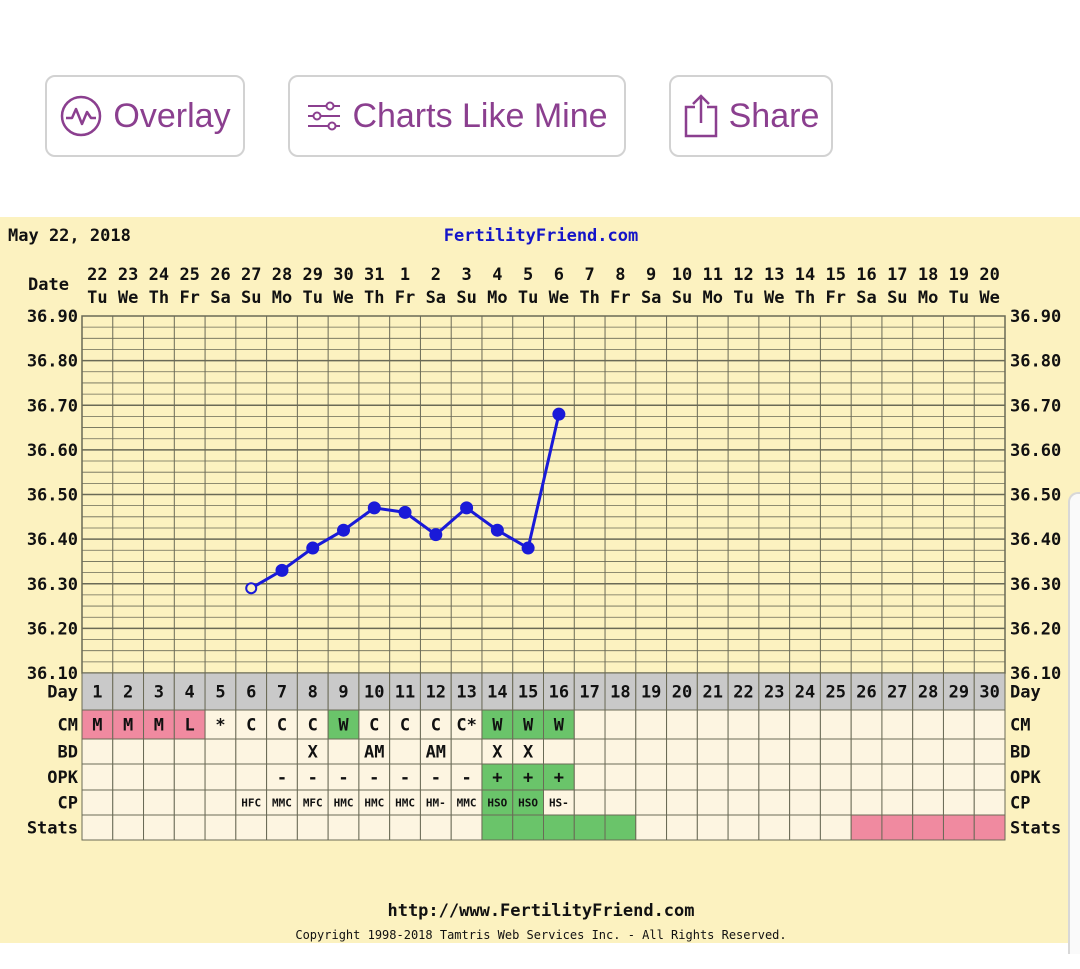 This screenshot has width=1080, height=969. What do you see at coordinates (466, 726) in the screenshot?
I see `cell-label: C*` at bounding box center [466, 726].